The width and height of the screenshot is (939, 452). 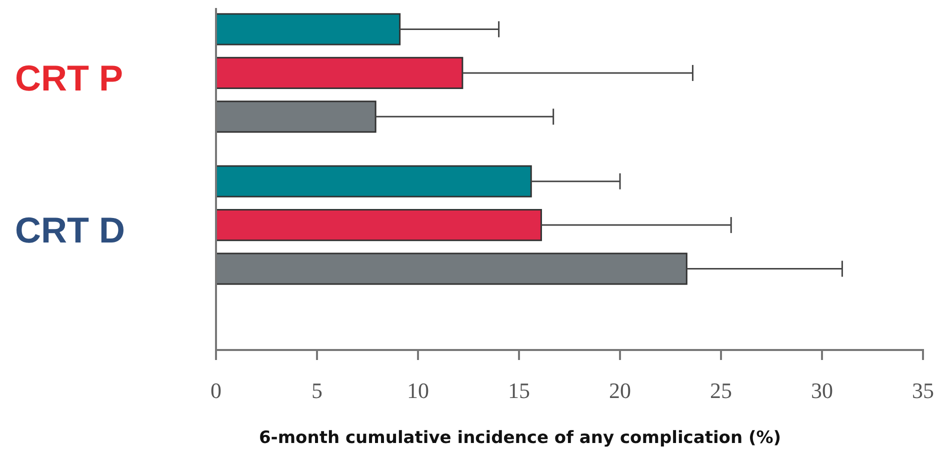 I want to click on x-tick-label: 35, so click(x=923, y=391).